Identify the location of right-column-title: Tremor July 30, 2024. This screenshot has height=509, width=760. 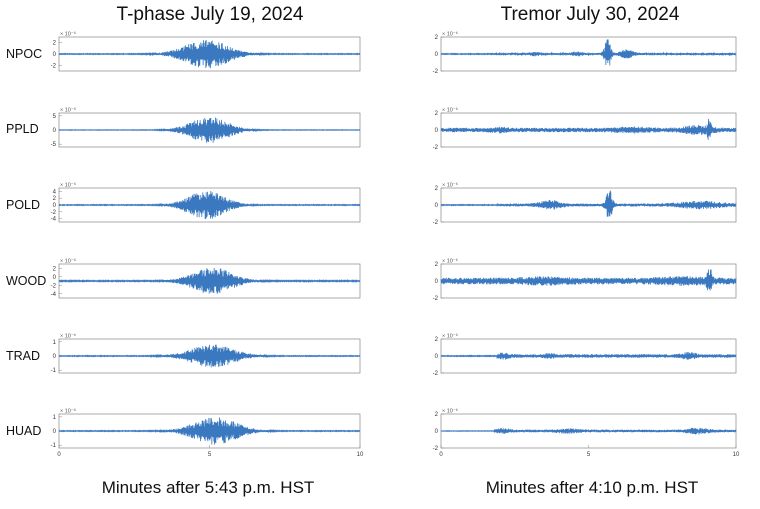
(590, 14).